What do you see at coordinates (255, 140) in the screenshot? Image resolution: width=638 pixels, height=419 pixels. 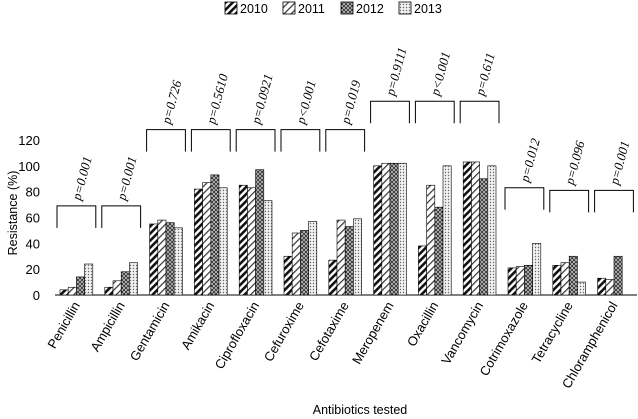 I see `bracket-ciprofloxacin` at bounding box center [255, 140].